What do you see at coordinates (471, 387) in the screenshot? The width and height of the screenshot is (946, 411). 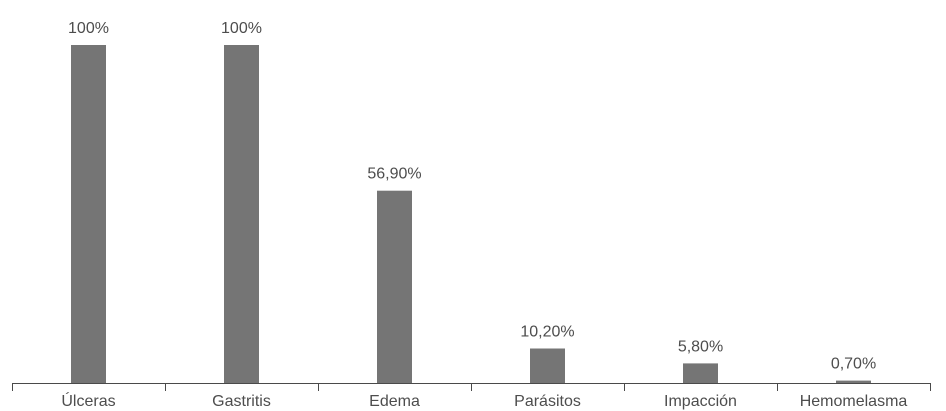 I see `x-axis-ticks` at bounding box center [471, 387].